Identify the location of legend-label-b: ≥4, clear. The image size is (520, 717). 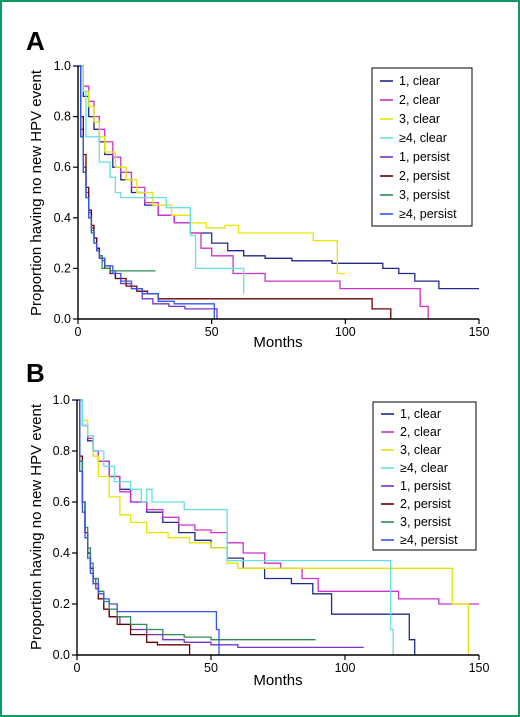
(424, 468).